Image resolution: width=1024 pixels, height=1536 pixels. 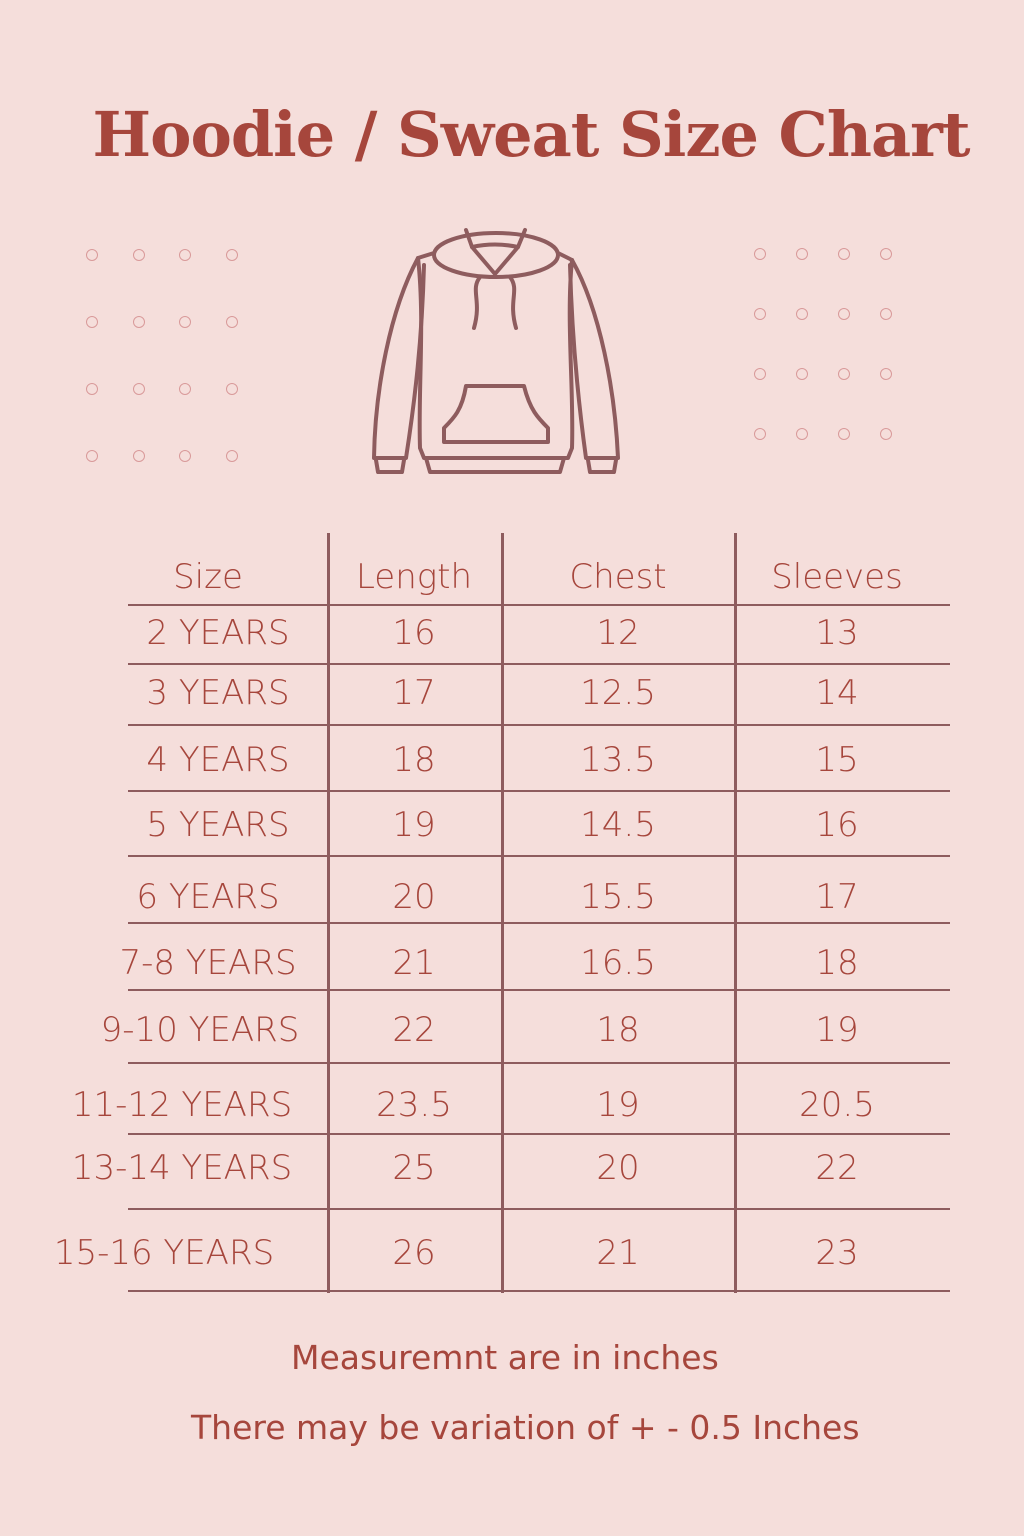 What do you see at coordinates (414, 1253) in the screenshot?
I see `length-cell: 26` at bounding box center [414, 1253].